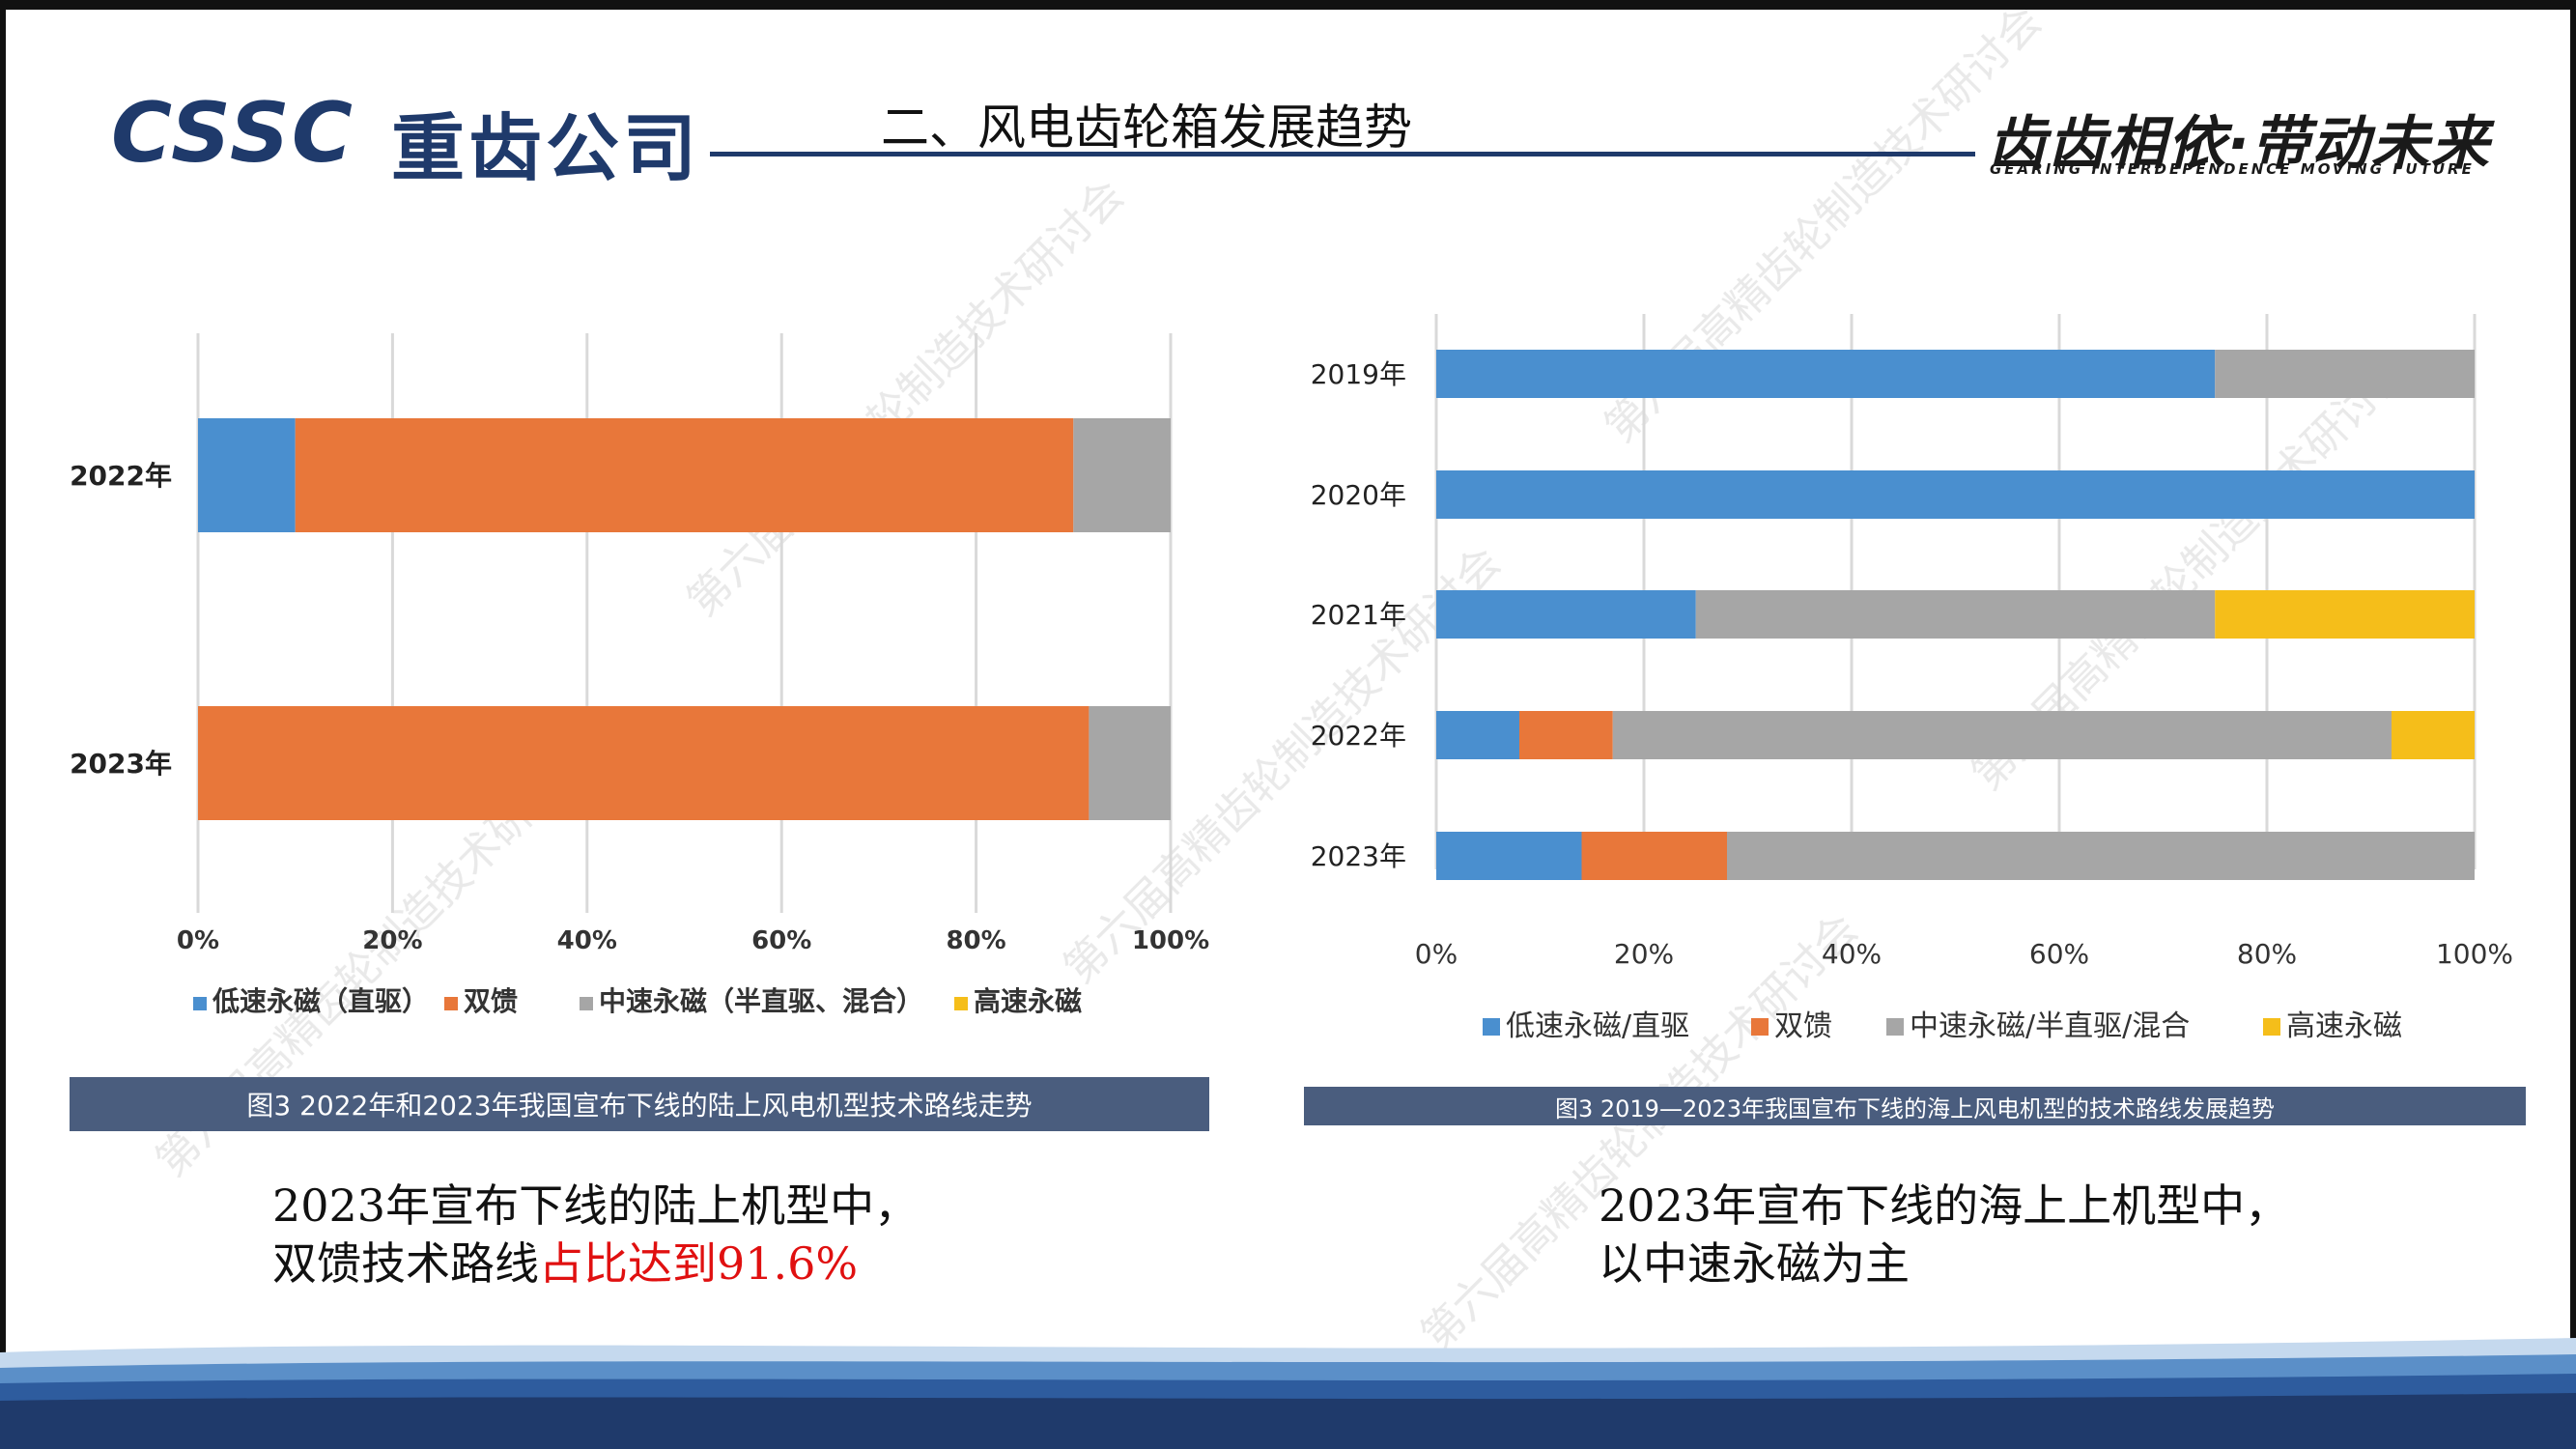 This screenshot has height=1449, width=2576. Describe the element at coordinates (545, 148) in the screenshot. I see `company-name: 重齿公司` at that location.